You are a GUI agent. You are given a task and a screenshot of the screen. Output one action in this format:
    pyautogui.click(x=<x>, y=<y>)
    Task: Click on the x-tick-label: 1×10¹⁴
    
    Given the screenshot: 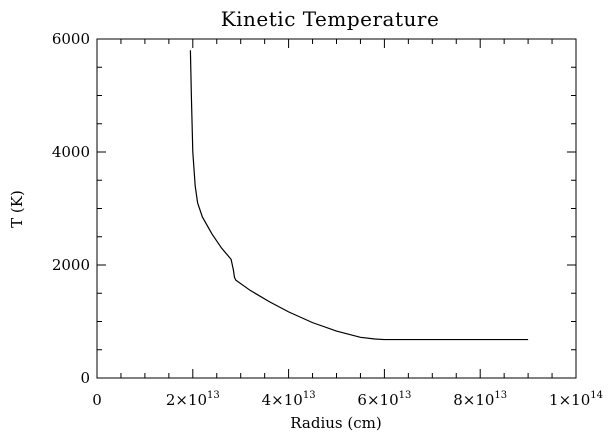 What is the action you would take?
    pyautogui.click(x=576, y=399)
    